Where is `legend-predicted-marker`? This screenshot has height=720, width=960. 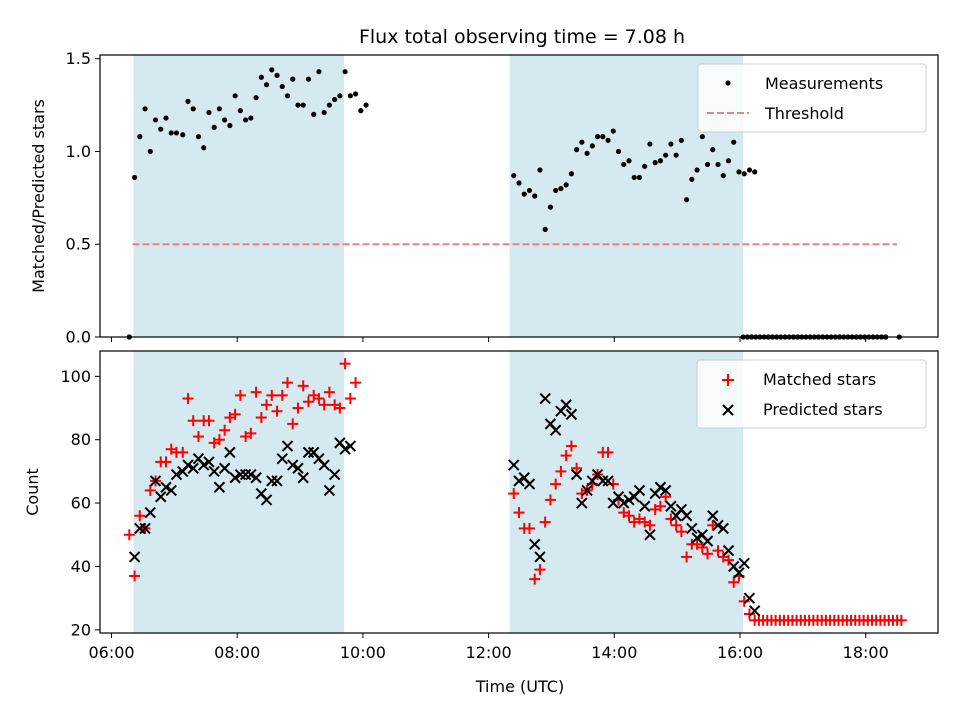
legend-predicted-marker is located at coordinates (728, 410).